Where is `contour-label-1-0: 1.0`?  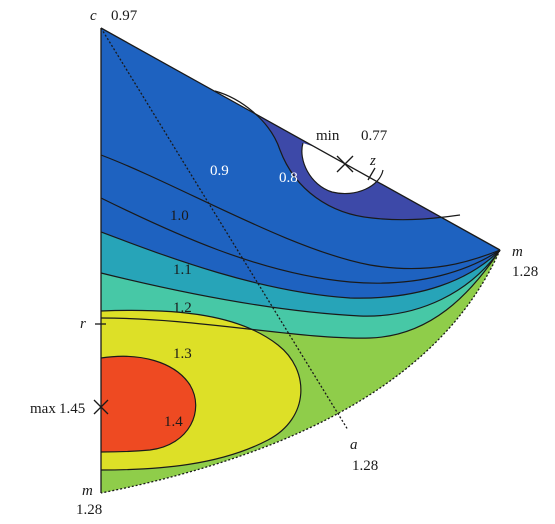 contour-label-1-0: 1.0 is located at coordinates (179, 216).